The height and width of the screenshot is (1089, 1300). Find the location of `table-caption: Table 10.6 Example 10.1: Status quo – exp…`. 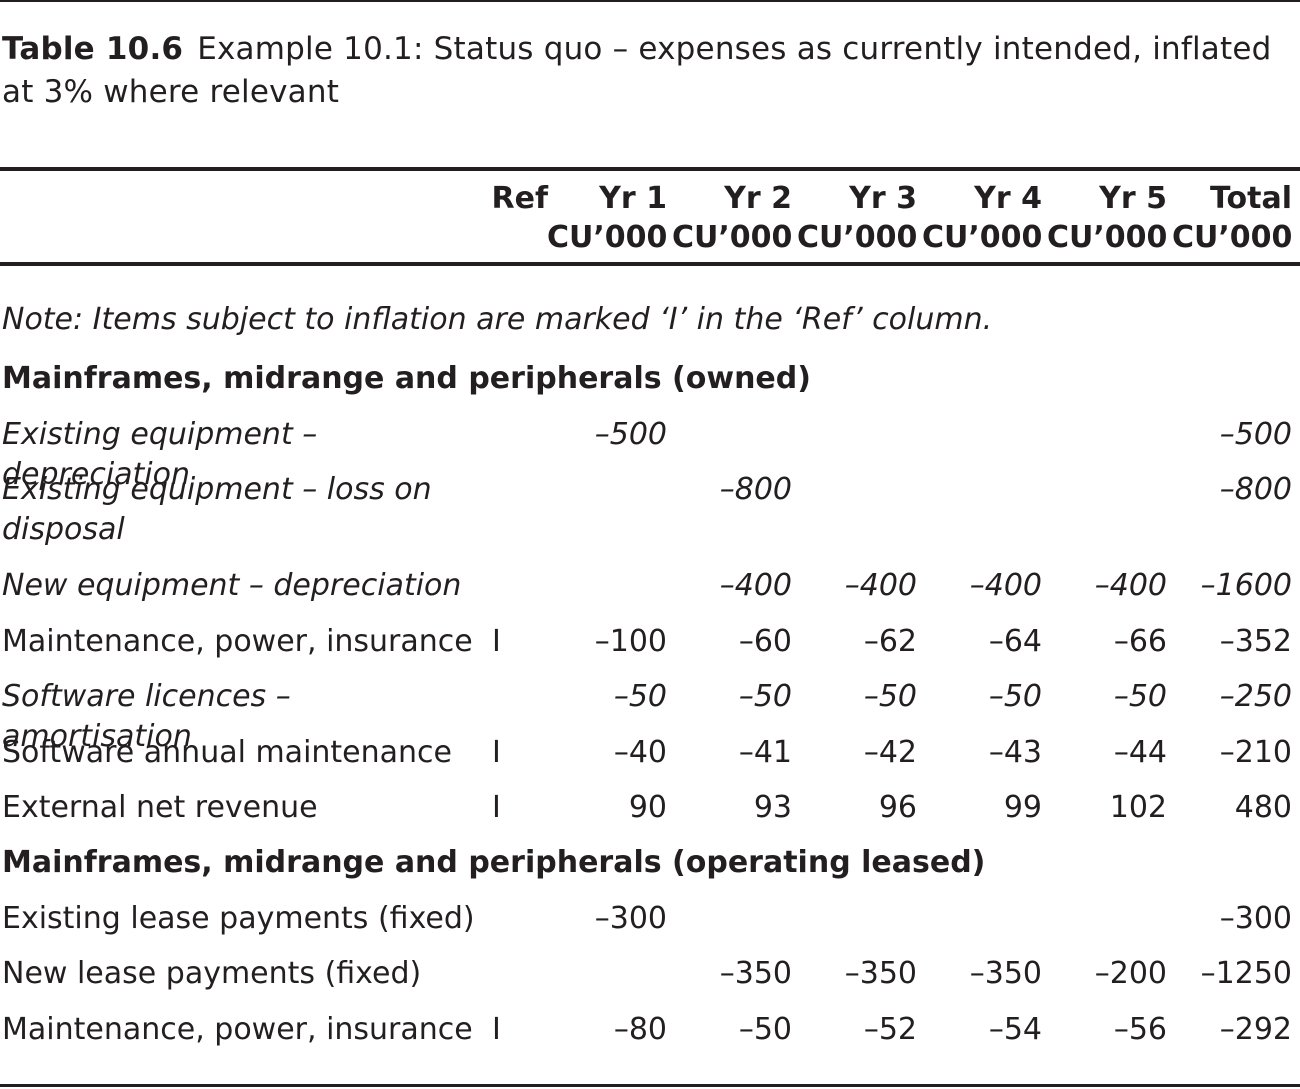

table-caption: Table 10.6 Example 10.1: Status quo – exp… is located at coordinates (642, 71).